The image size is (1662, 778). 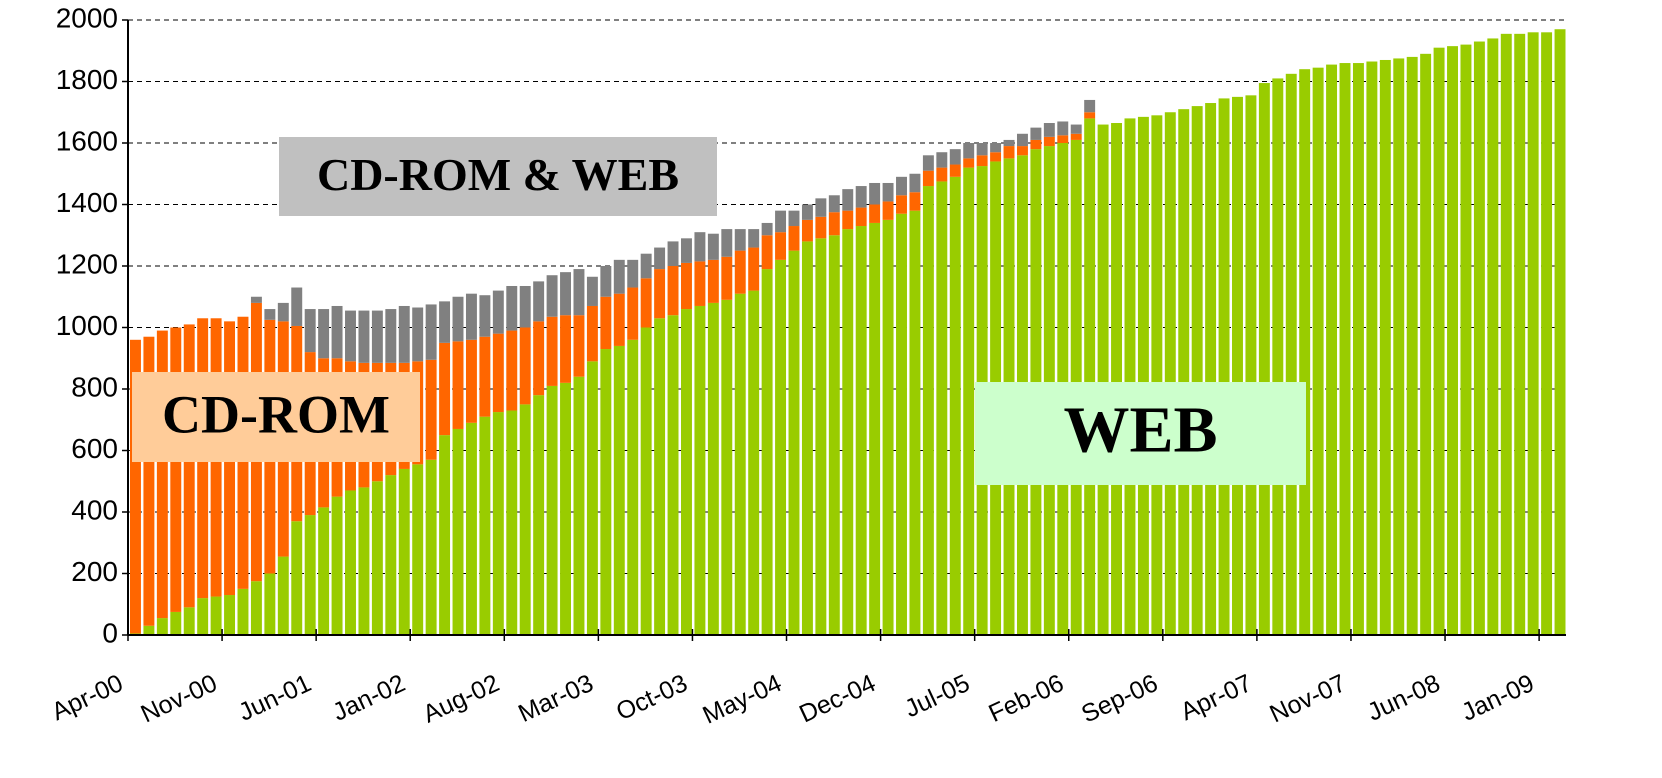 What do you see at coordinates (94, 386) in the screenshot?
I see `y-tick-label: 800` at bounding box center [94, 386].